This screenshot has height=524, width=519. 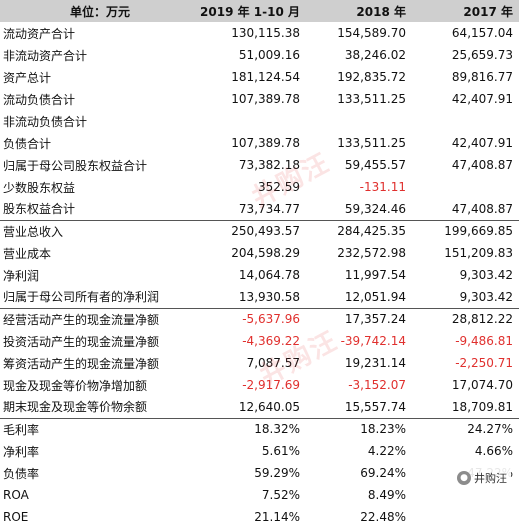 I want to click on row-label: 负债合计, so click(x=27, y=143).